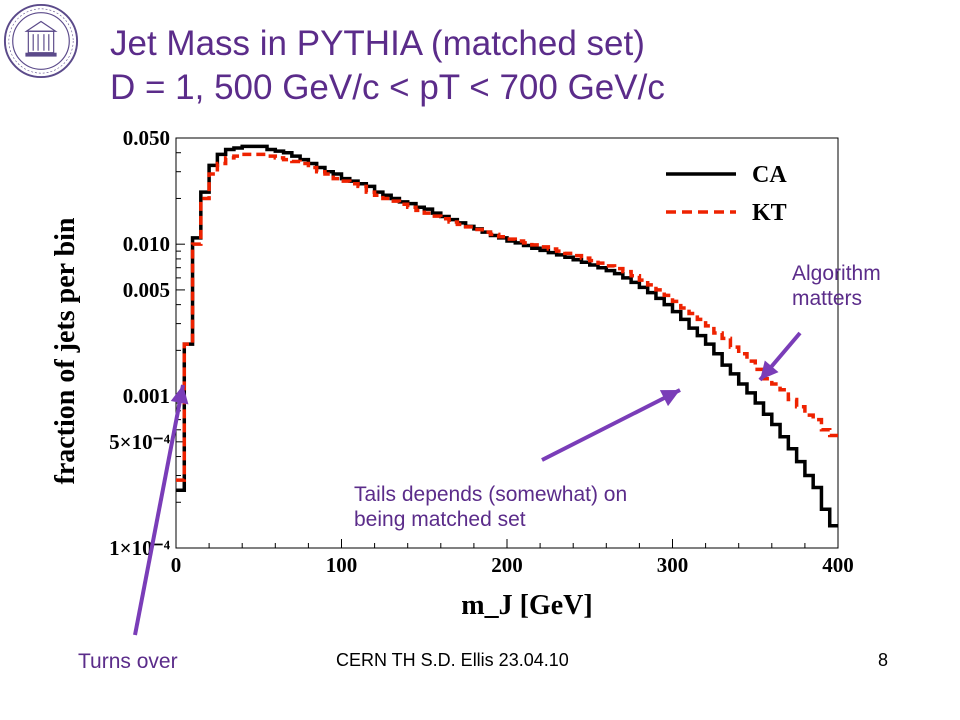  I want to click on annotation-turns-over: Turns over, so click(128, 661).